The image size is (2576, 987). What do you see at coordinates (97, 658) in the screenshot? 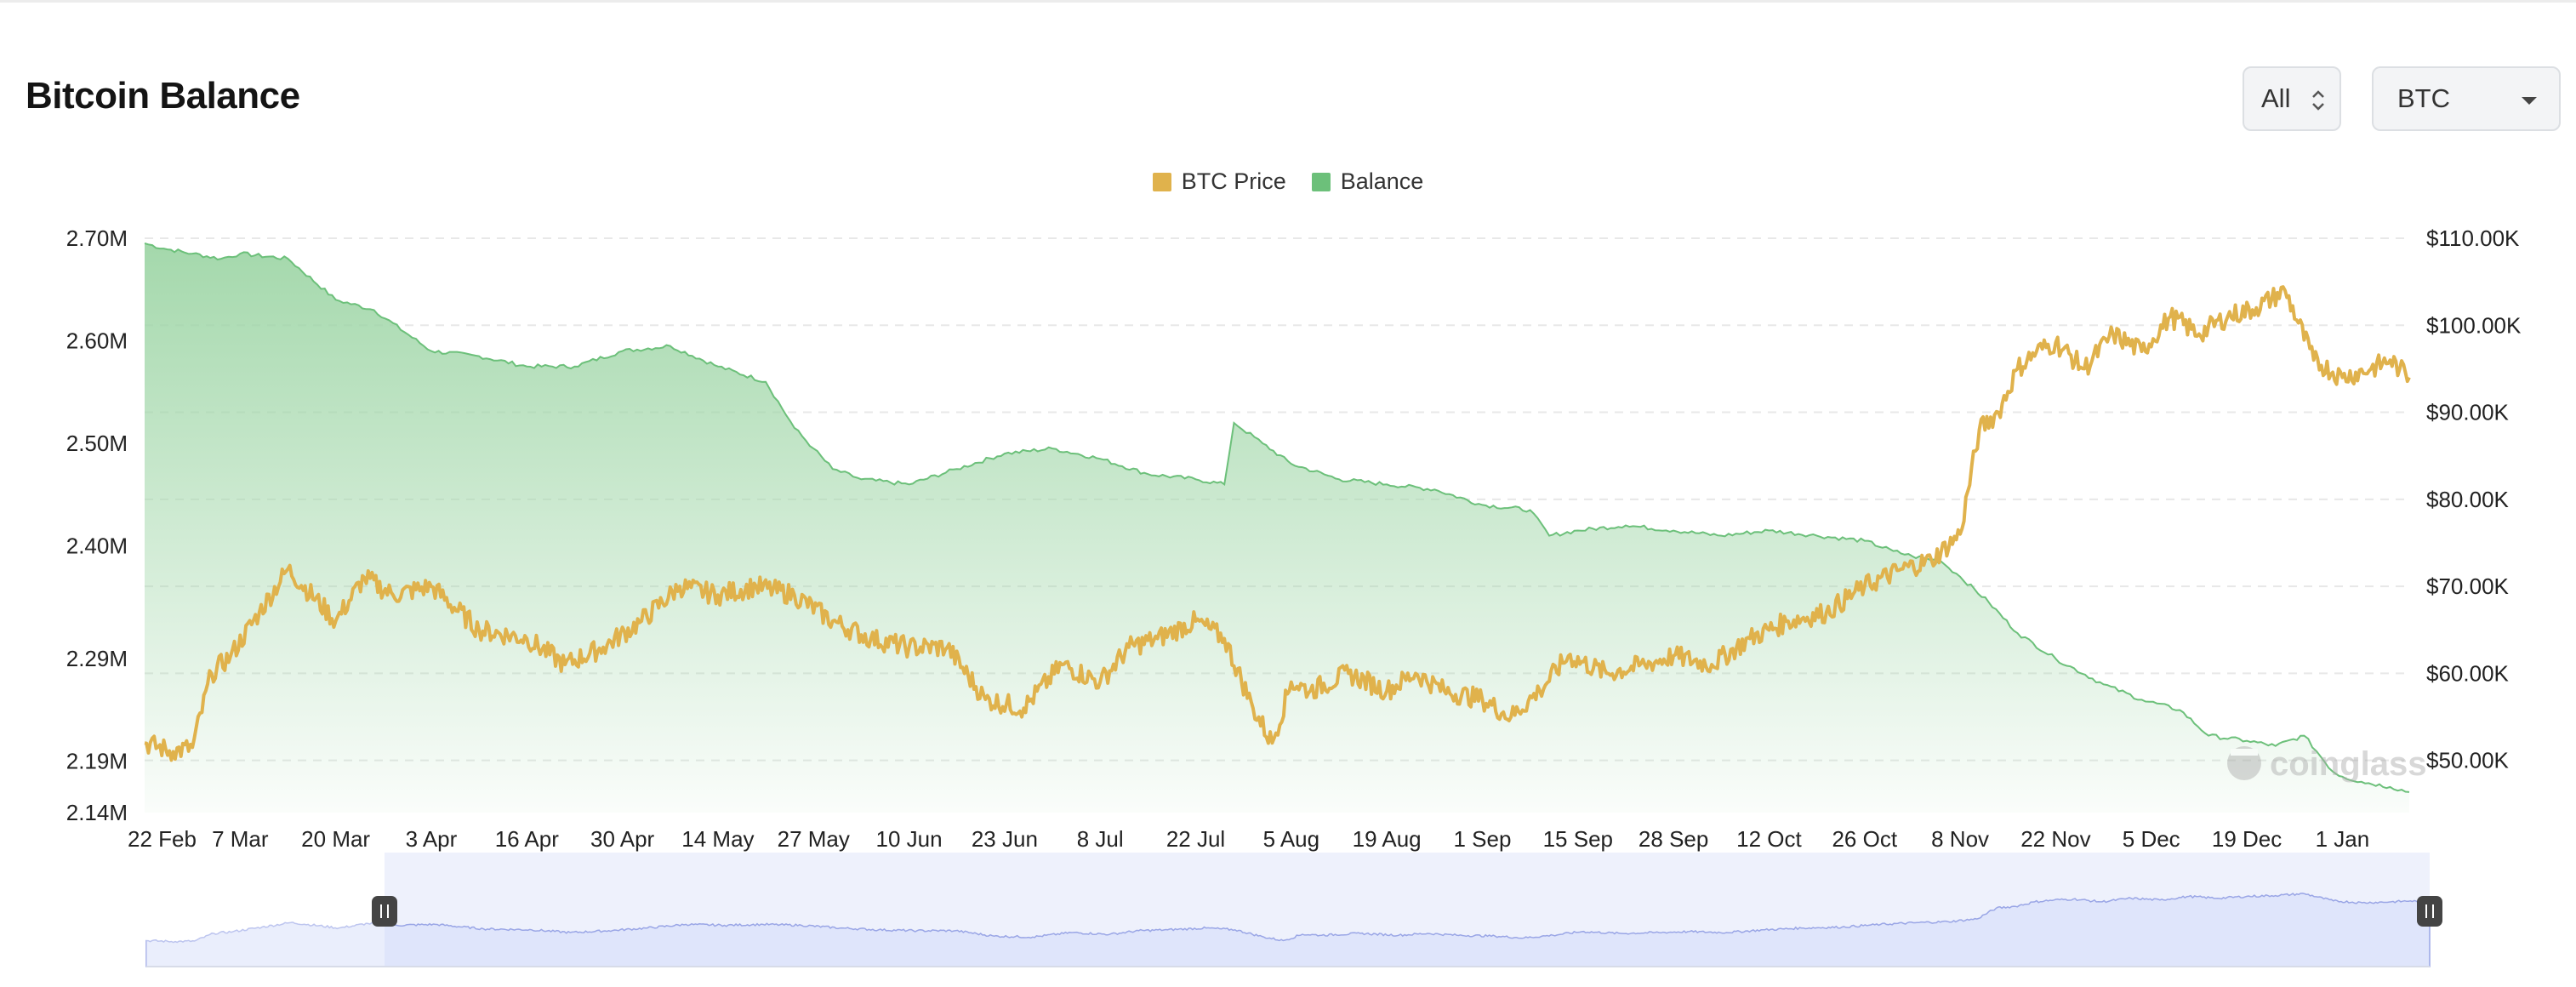
I see `left-axis-tick-label: 2.29M` at bounding box center [97, 658].